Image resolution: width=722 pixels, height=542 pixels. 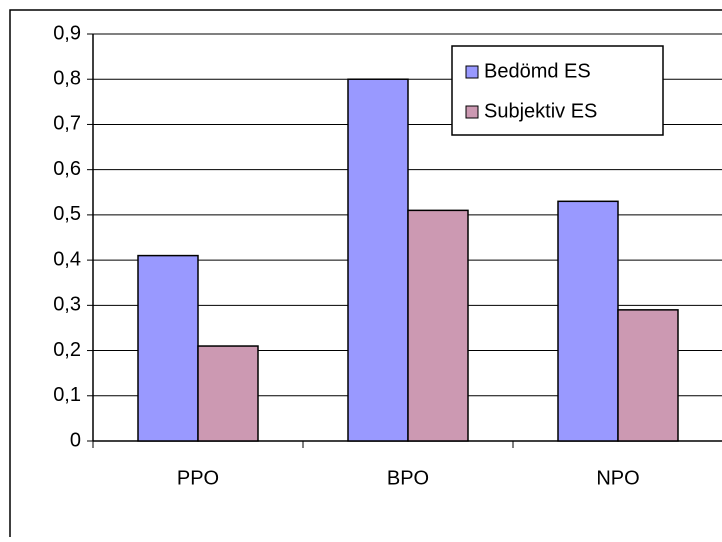 What do you see at coordinates (75, 440) in the screenshot?
I see `y-tick-label: 0` at bounding box center [75, 440].